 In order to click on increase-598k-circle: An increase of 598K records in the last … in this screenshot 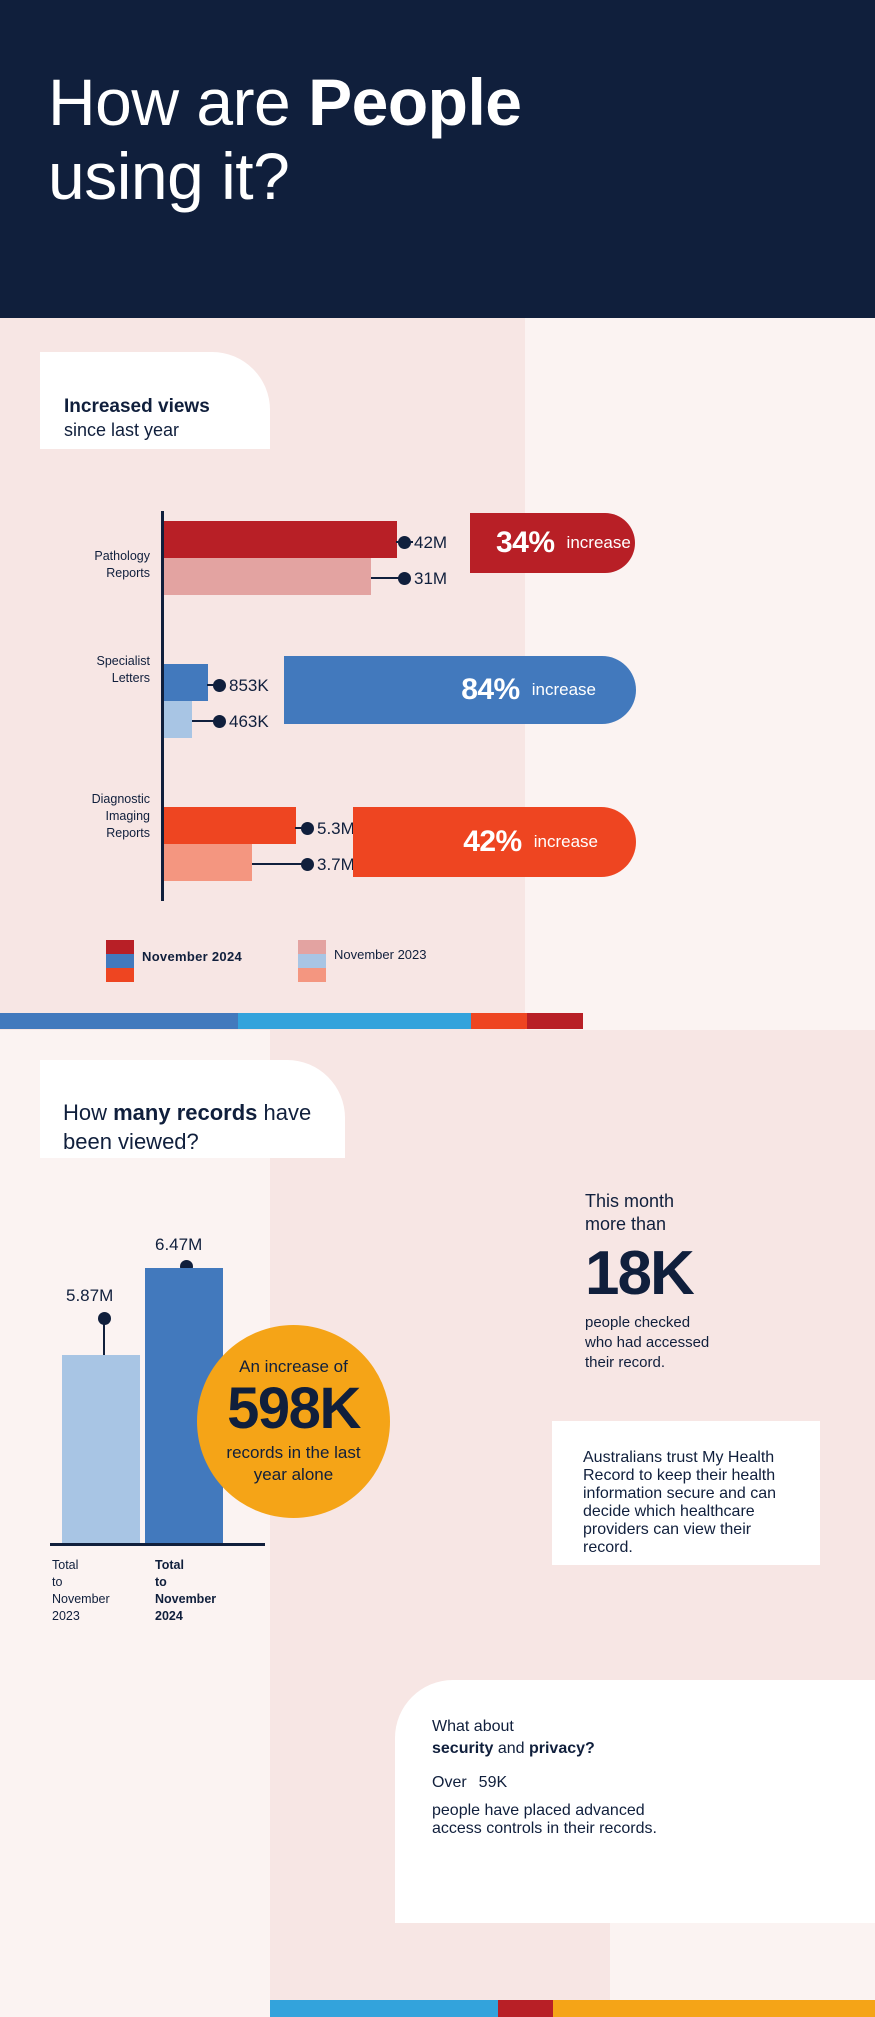, I will do `click(293, 1421)`.